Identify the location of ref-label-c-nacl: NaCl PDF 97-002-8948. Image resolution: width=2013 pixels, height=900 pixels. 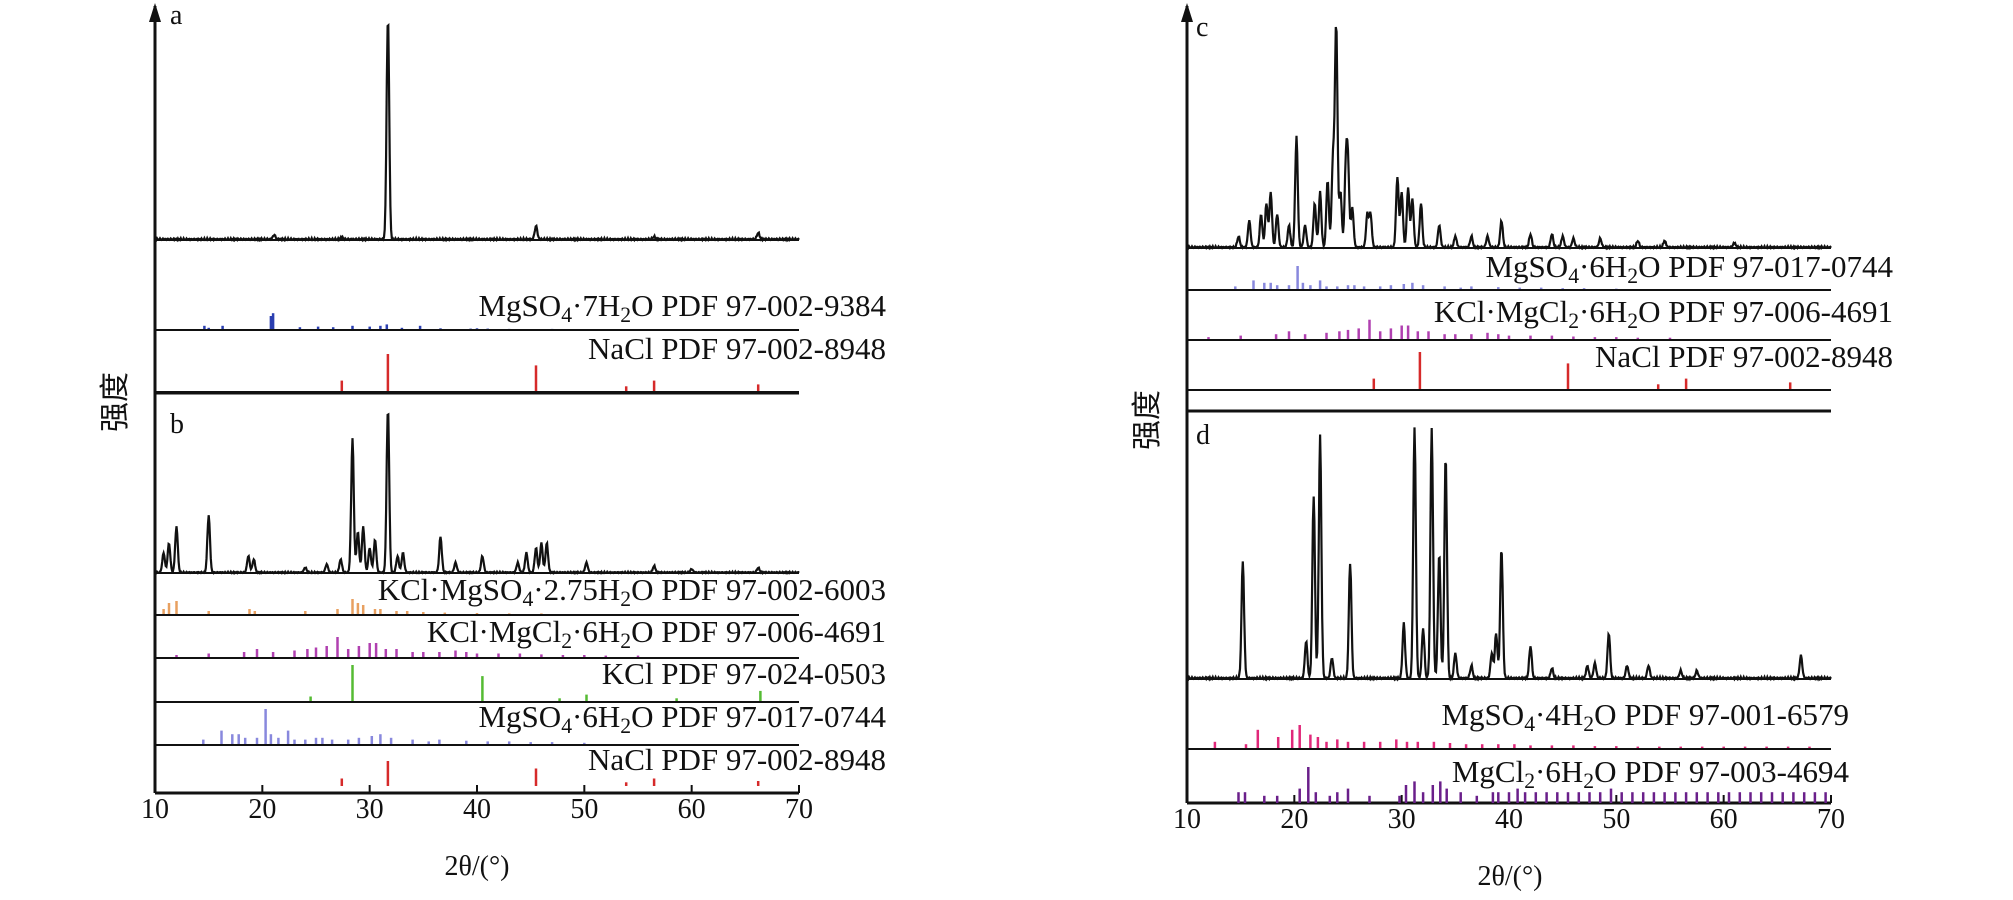
(1744, 356).